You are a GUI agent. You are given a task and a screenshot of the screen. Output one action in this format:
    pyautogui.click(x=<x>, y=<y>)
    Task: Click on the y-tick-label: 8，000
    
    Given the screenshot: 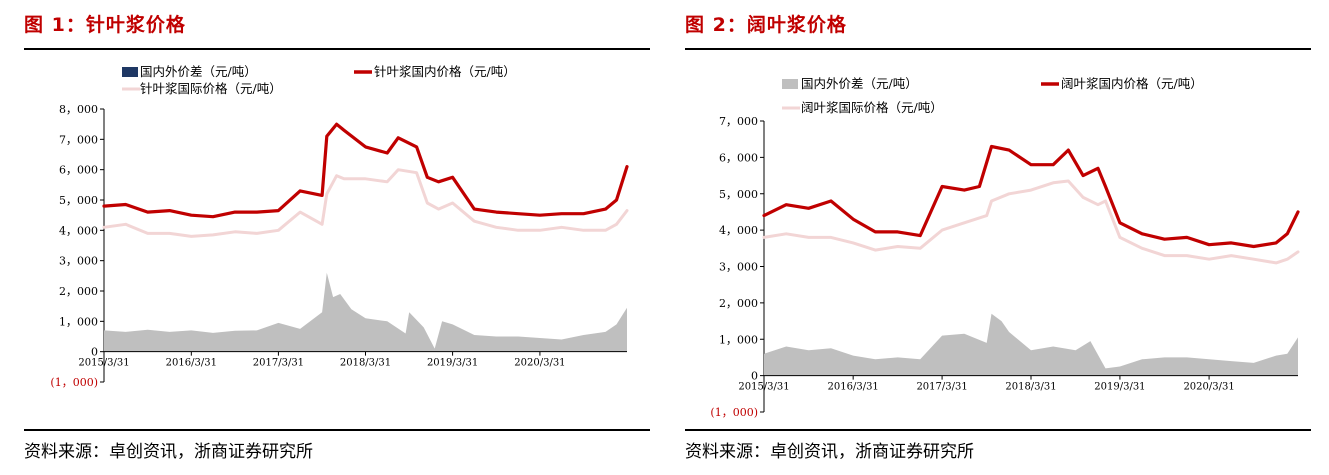 What is the action you would take?
    pyautogui.click(x=78, y=109)
    